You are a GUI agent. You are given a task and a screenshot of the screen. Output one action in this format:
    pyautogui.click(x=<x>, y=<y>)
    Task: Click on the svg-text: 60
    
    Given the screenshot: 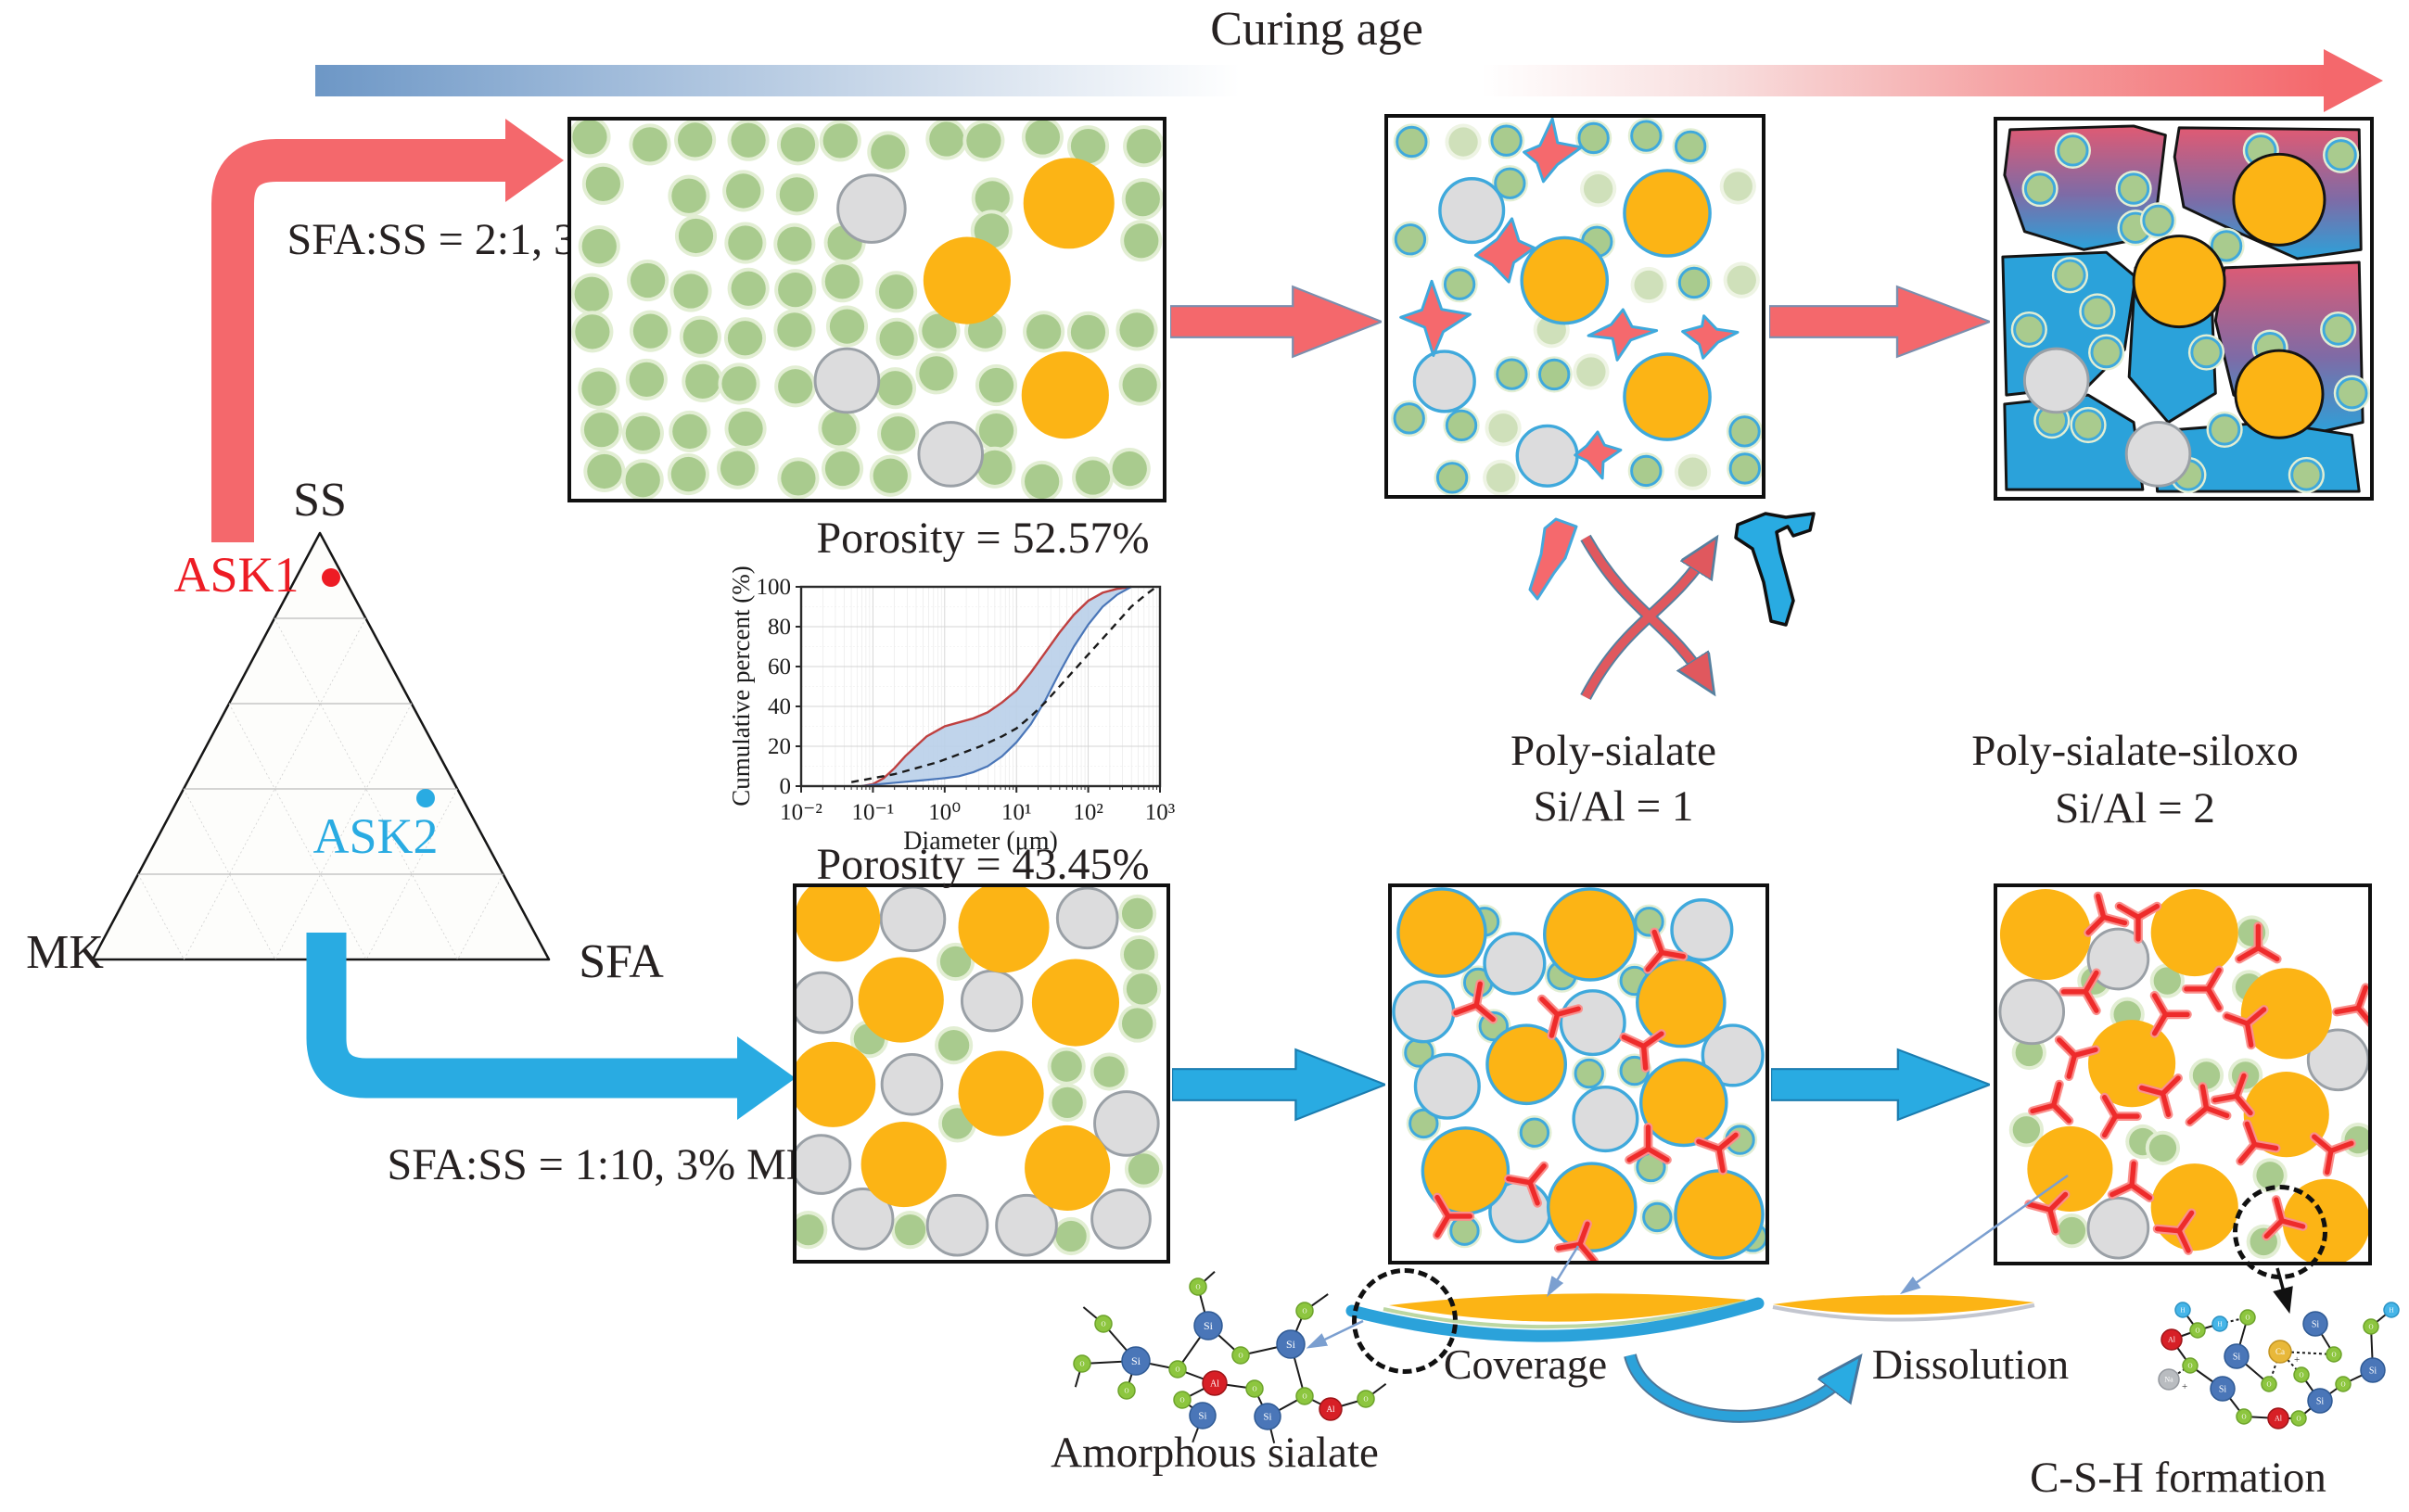 What is the action you would take?
    pyautogui.click(x=779, y=667)
    